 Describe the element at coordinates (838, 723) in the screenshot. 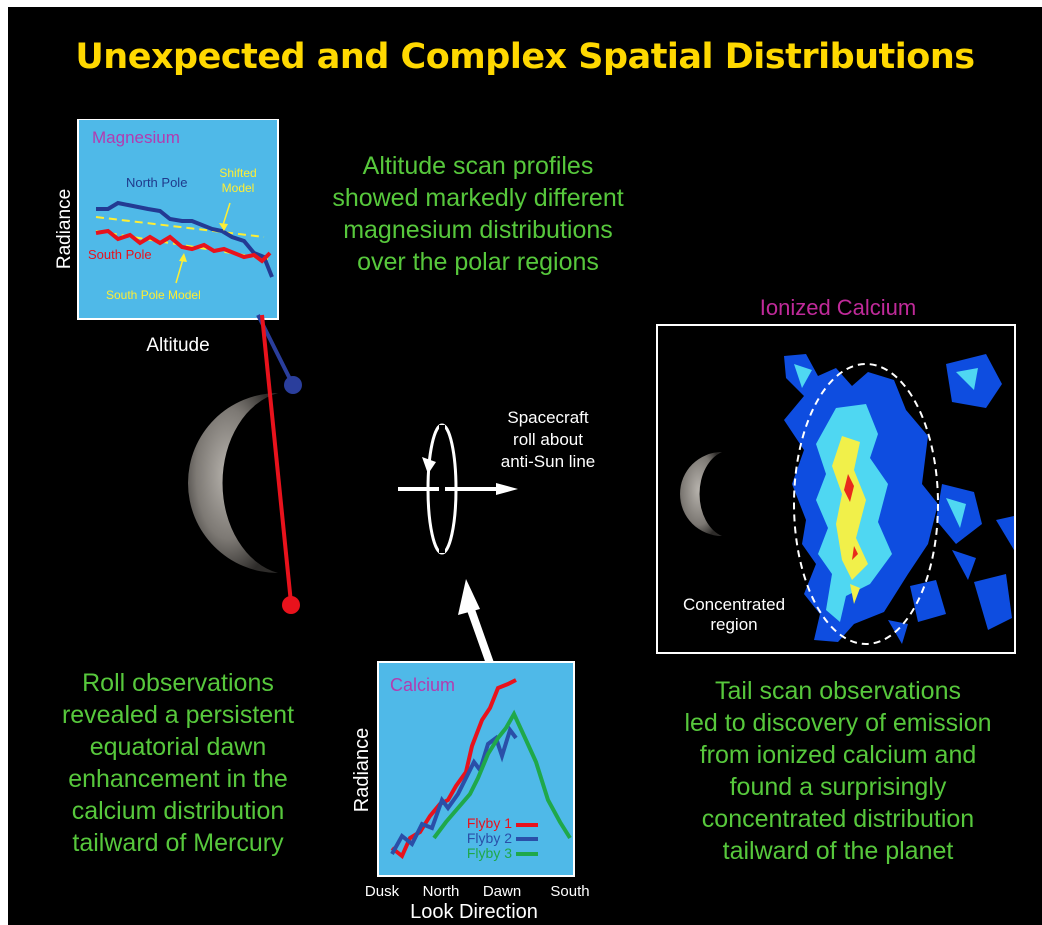

I see `tail-caption-line: led to discovery of emission` at that location.